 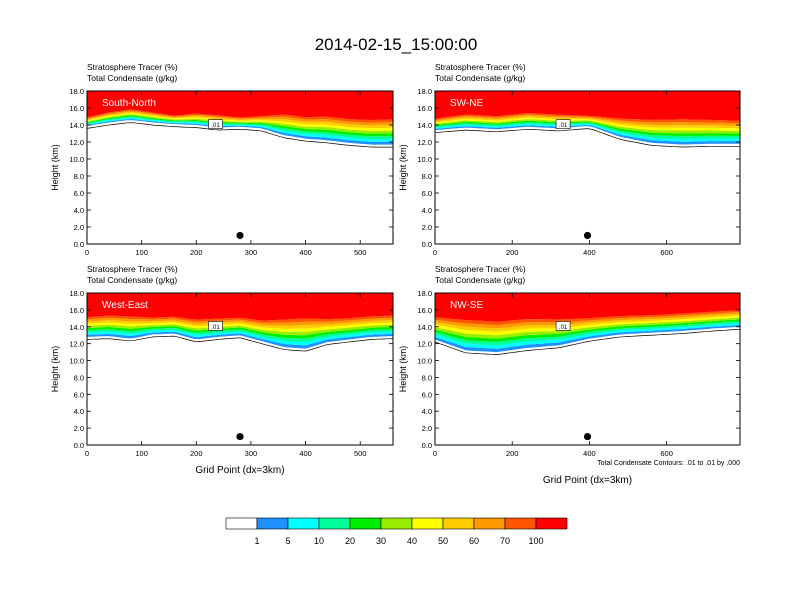 What do you see at coordinates (424, 344) in the screenshot?
I see `y-tick-label: 12.0` at bounding box center [424, 344].